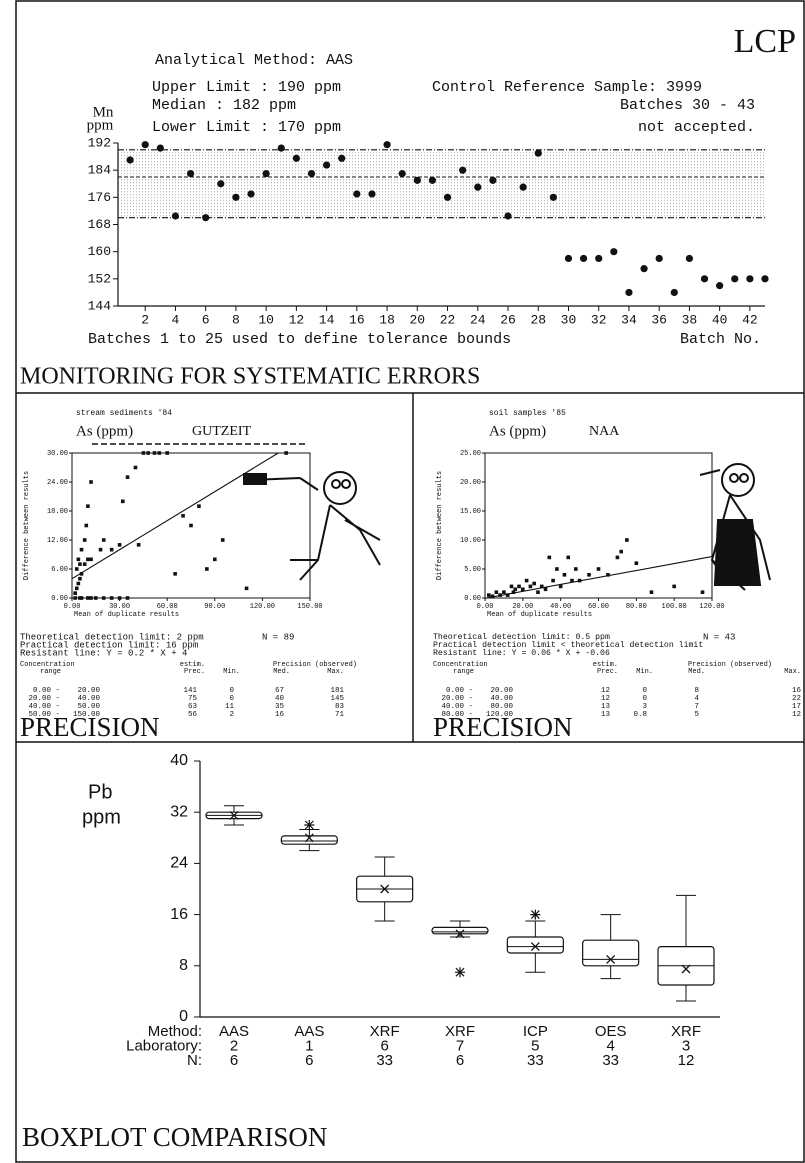 The width and height of the screenshot is (805, 1163). What do you see at coordinates (309, 607) in the screenshot?
I see `x-tick-label: 150.00` at bounding box center [309, 607].